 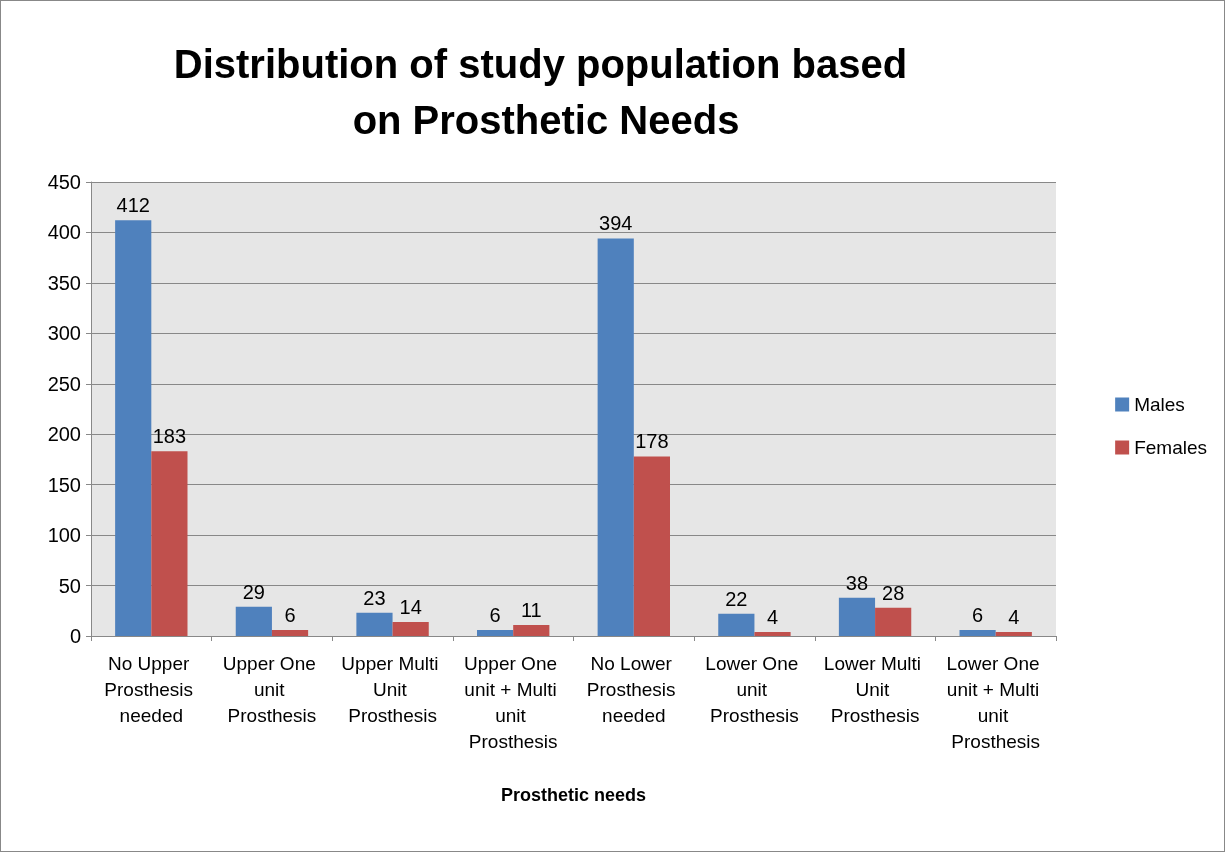 What do you see at coordinates (736, 598) in the screenshot?
I see `data-label: 22` at bounding box center [736, 598].